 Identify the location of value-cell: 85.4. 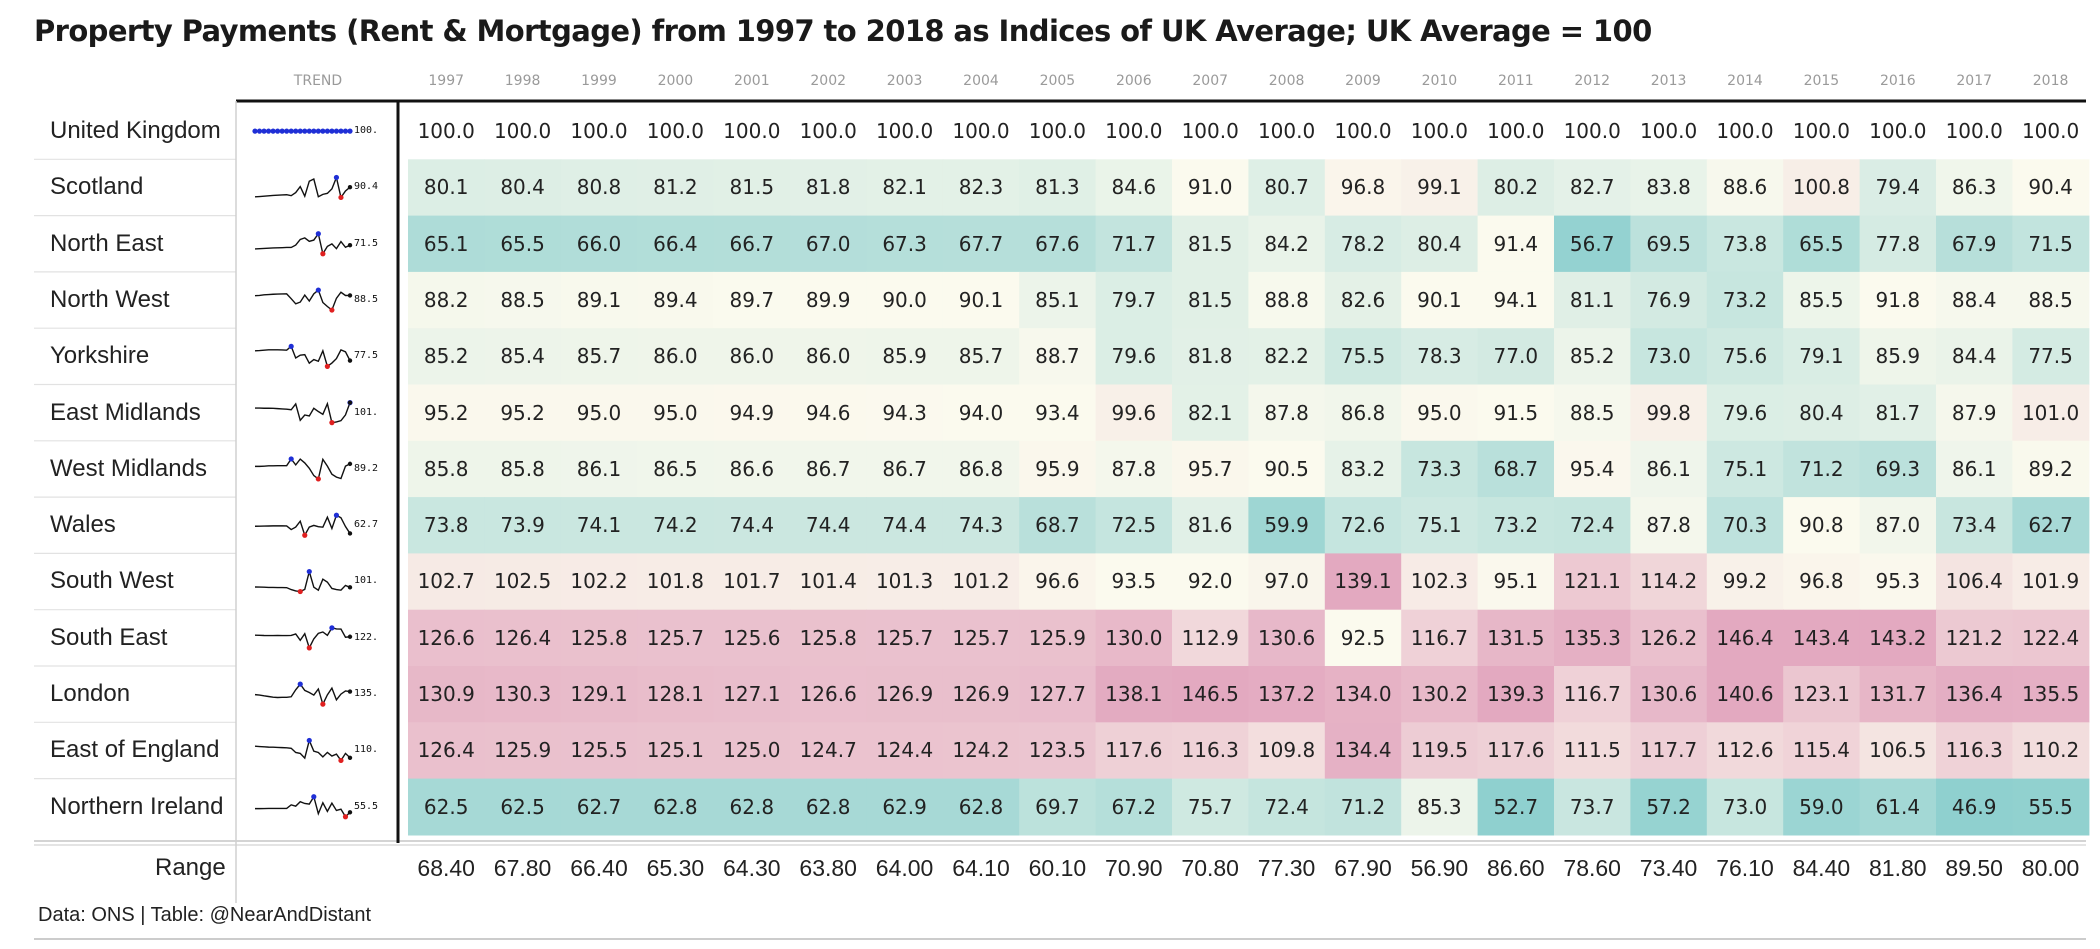
(522, 356).